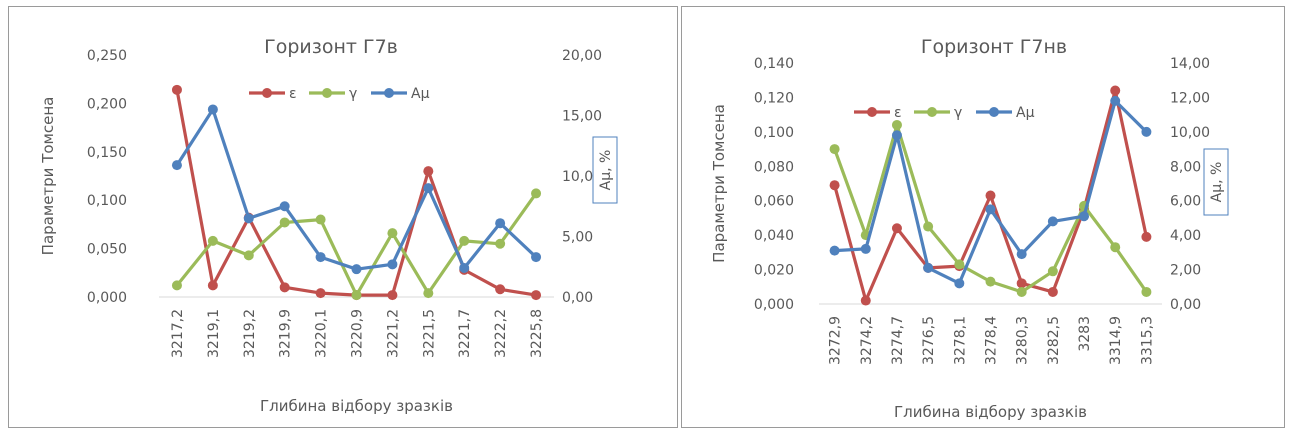  I want to click on y-tick-label: 0,100, so click(774, 133).